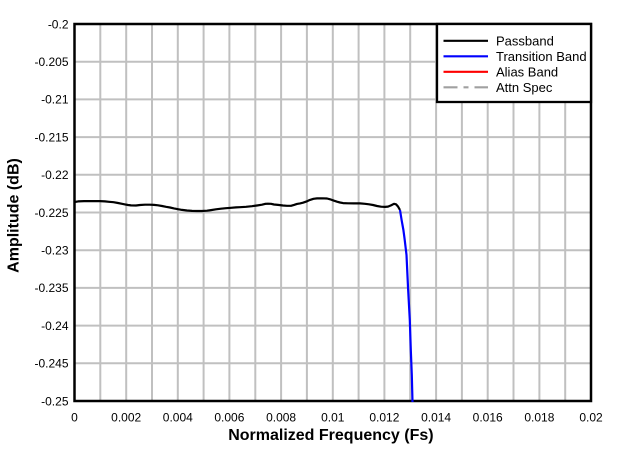 This screenshot has width=621, height=454. What do you see at coordinates (74, 418) in the screenshot?
I see `svg-text: 0` at bounding box center [74, 418].